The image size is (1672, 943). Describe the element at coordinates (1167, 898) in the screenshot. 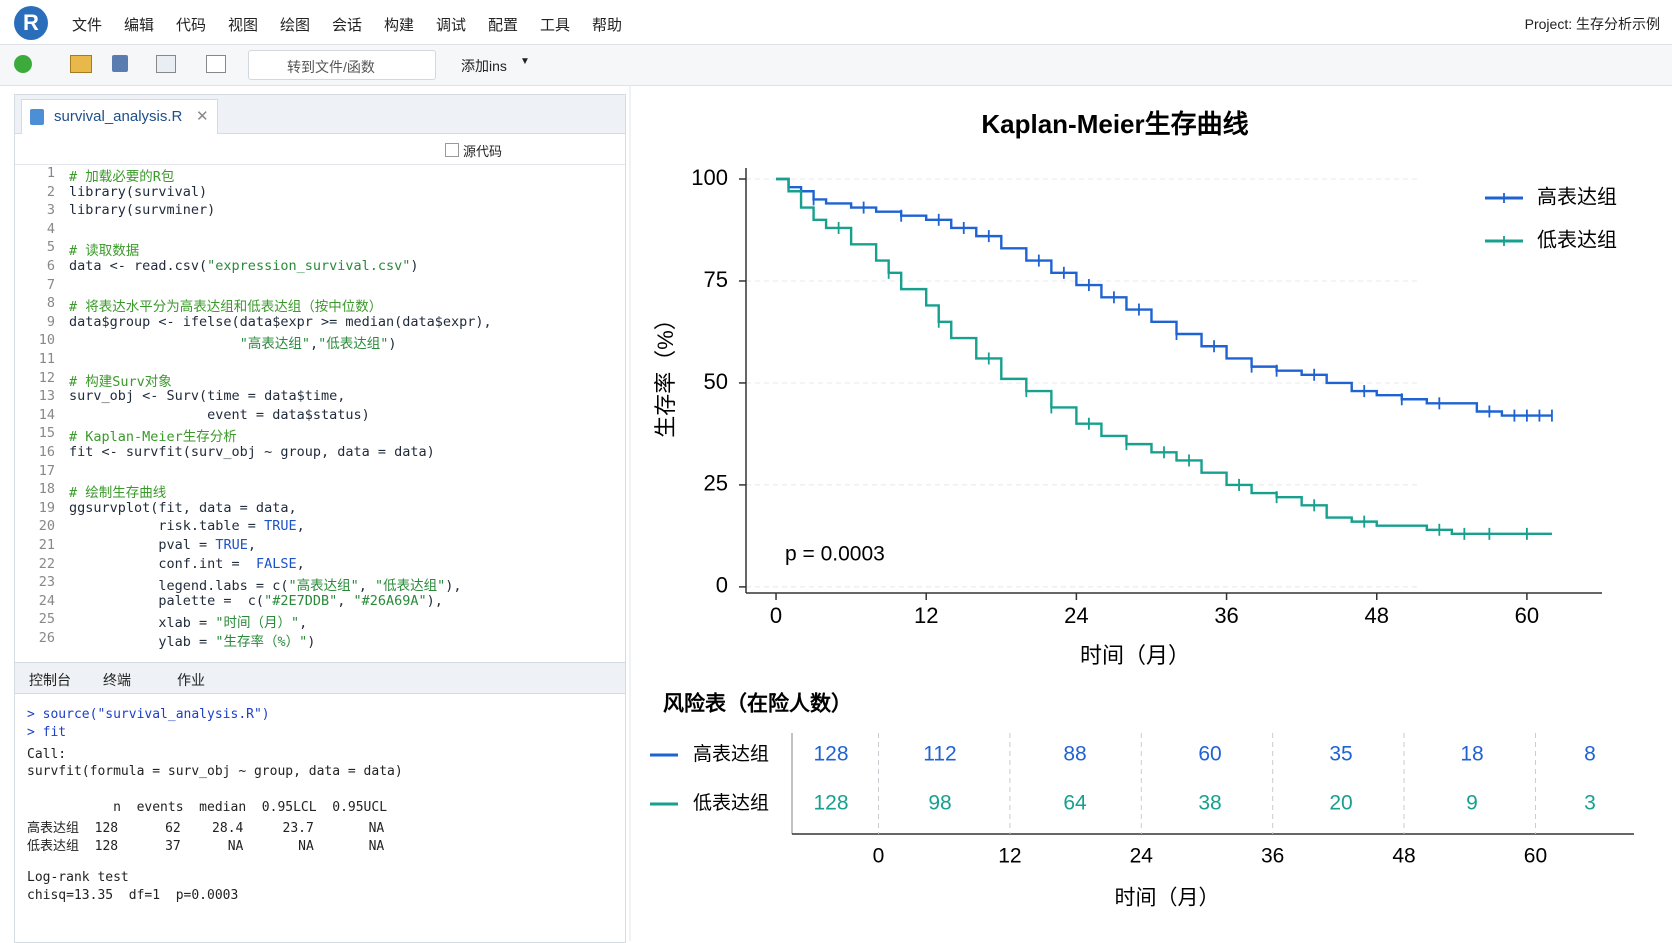

I see `risk-x-label: 时间（月）` at that location.